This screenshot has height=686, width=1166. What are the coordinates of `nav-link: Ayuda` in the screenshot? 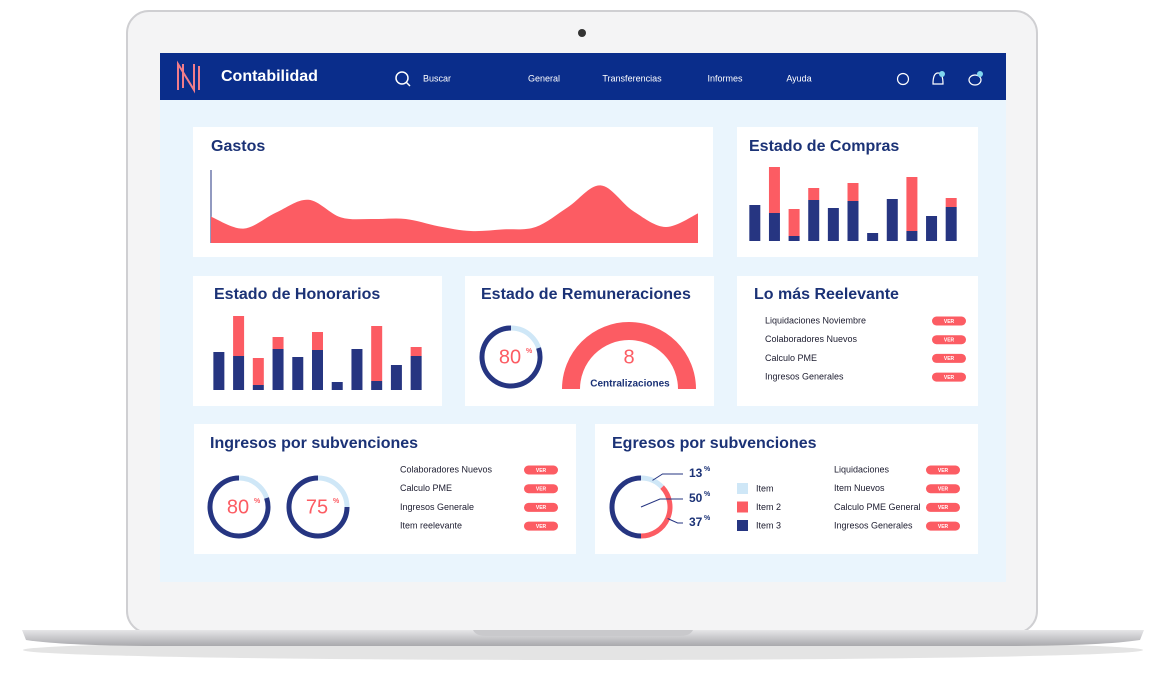 It's located at (798, 78).